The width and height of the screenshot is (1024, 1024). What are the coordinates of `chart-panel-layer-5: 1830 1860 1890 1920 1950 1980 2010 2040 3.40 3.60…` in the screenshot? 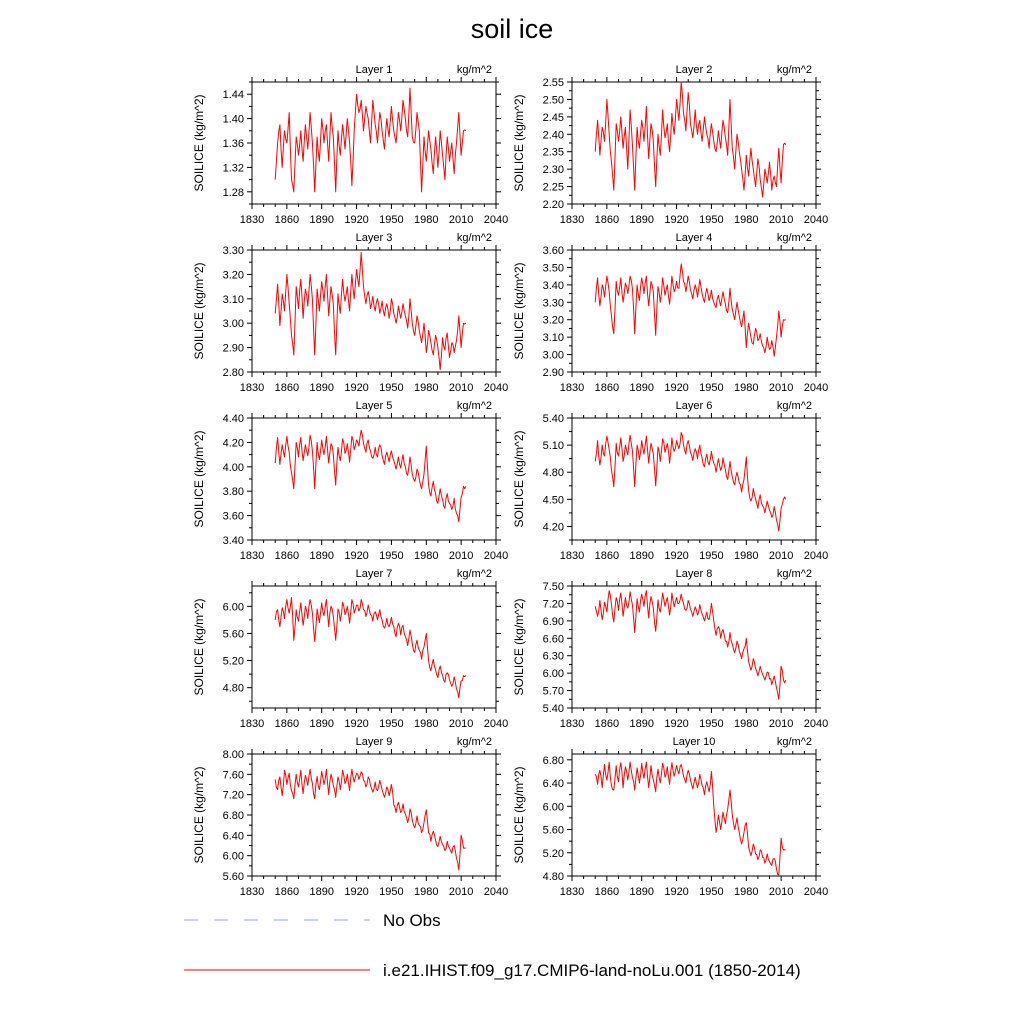 It's located at (350, 481).